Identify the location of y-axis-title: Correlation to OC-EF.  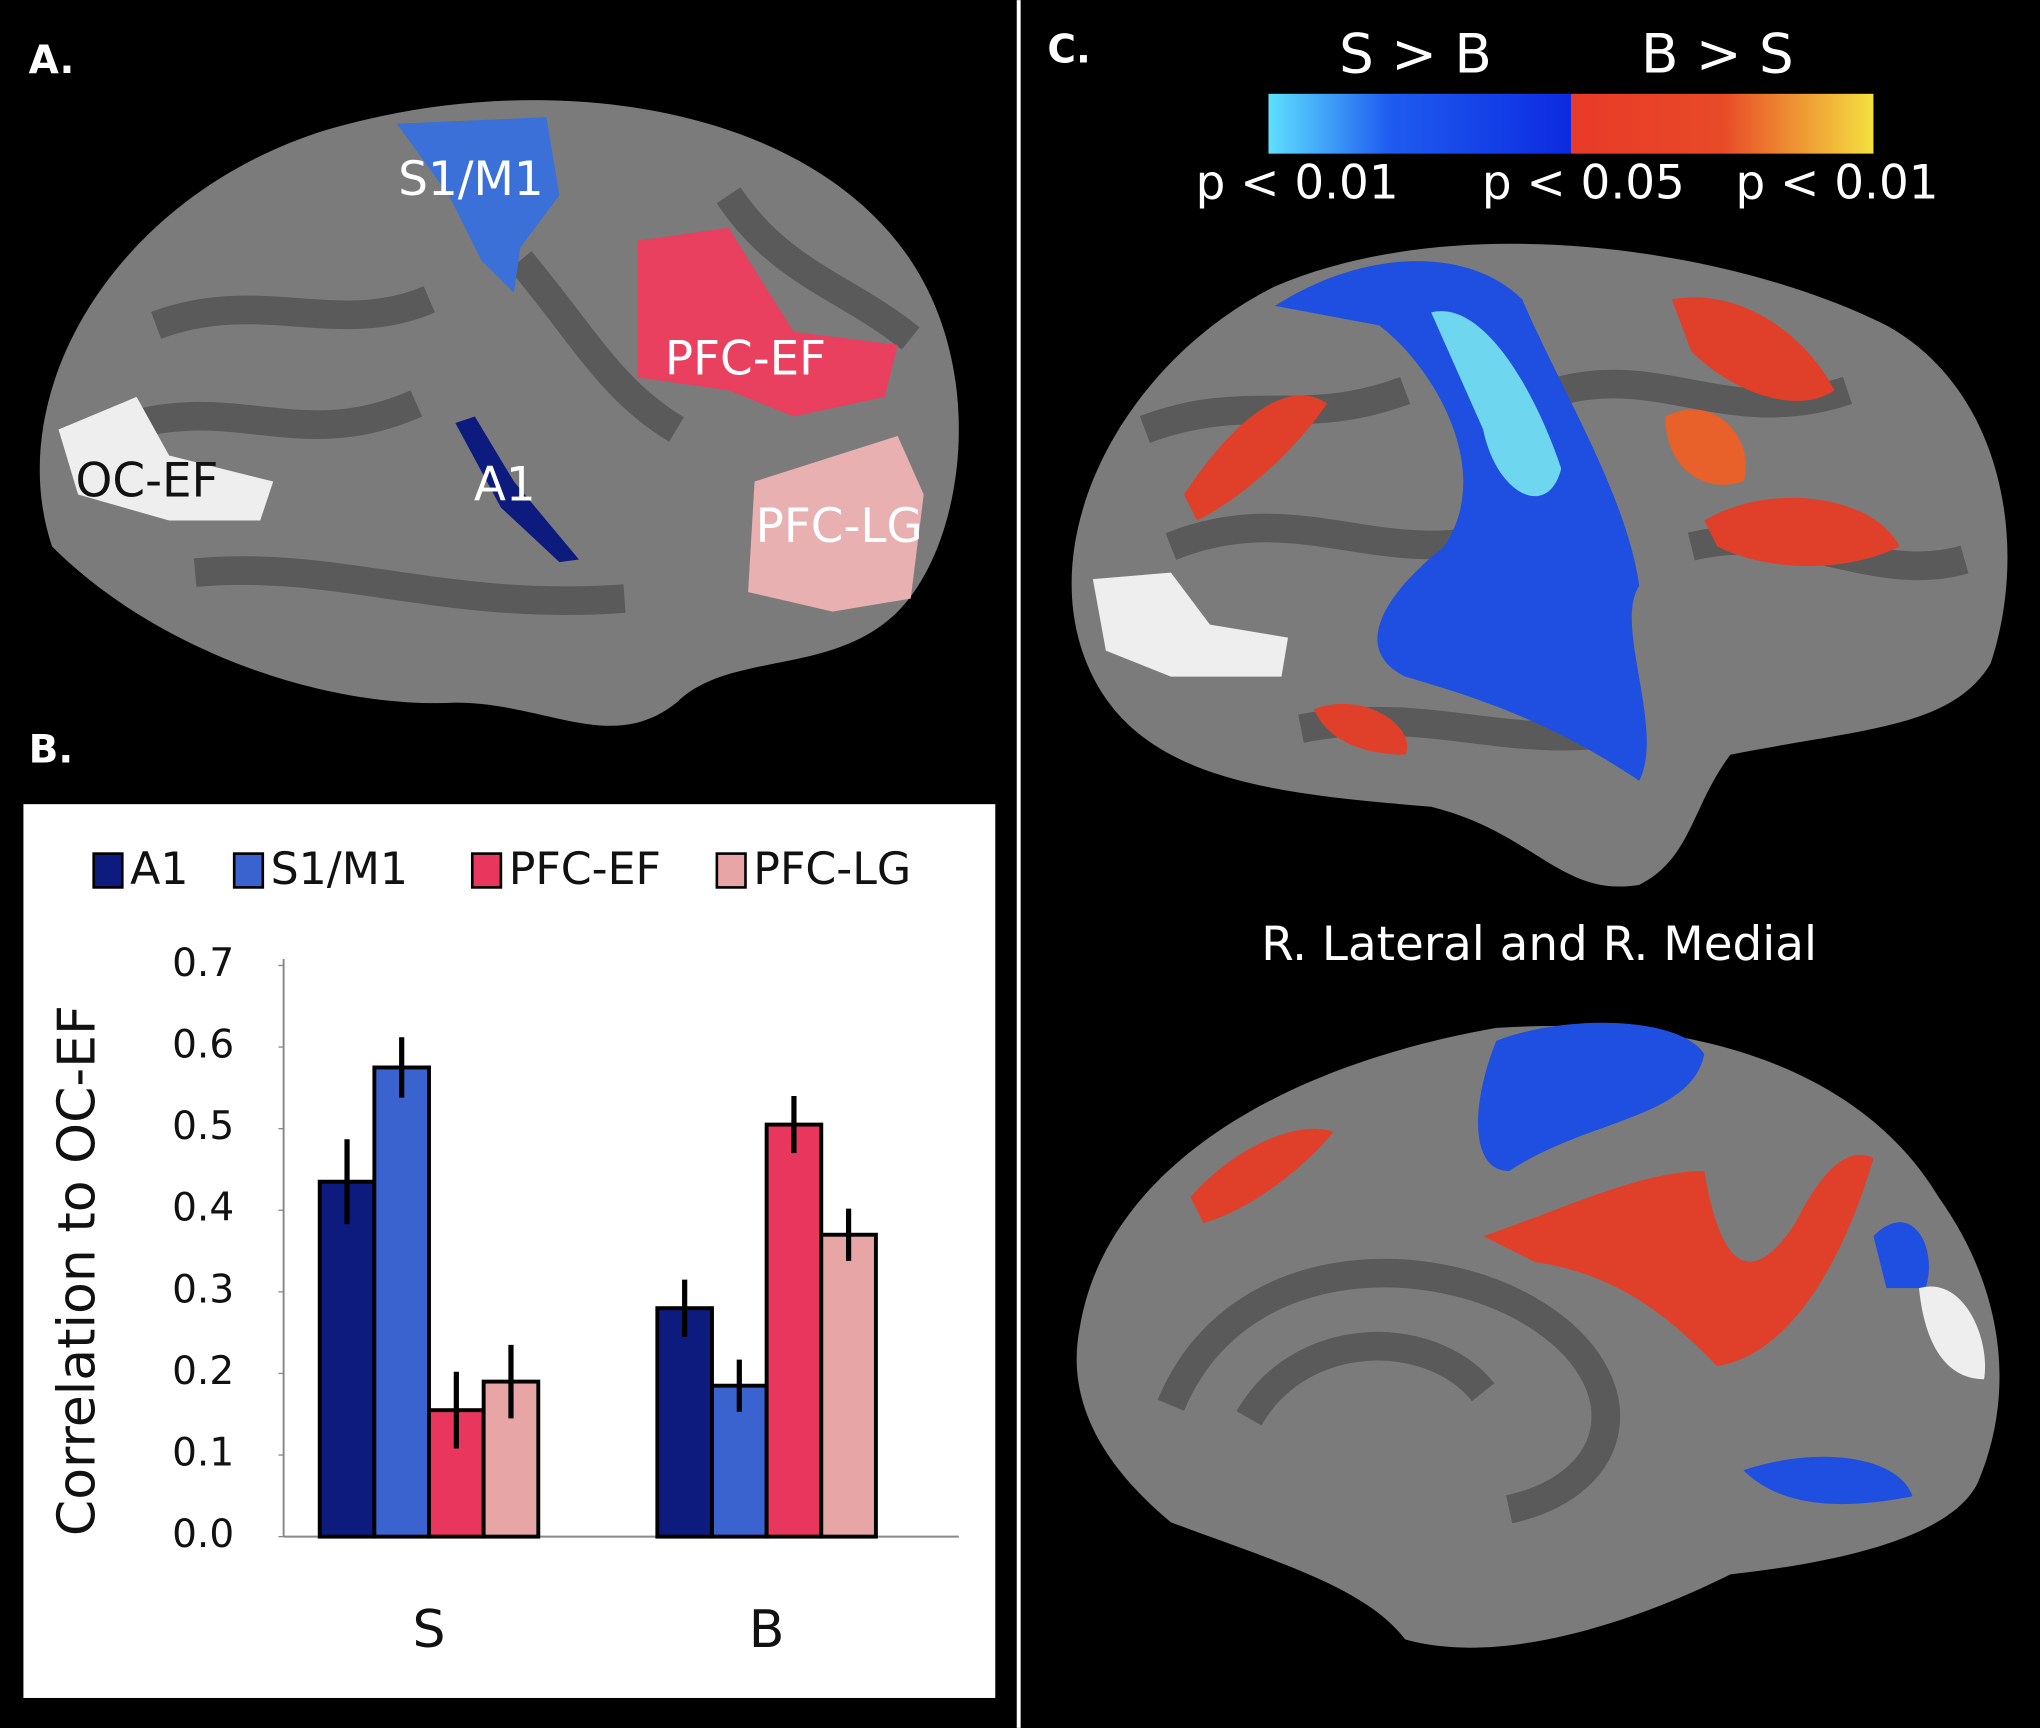
(78, 1270).